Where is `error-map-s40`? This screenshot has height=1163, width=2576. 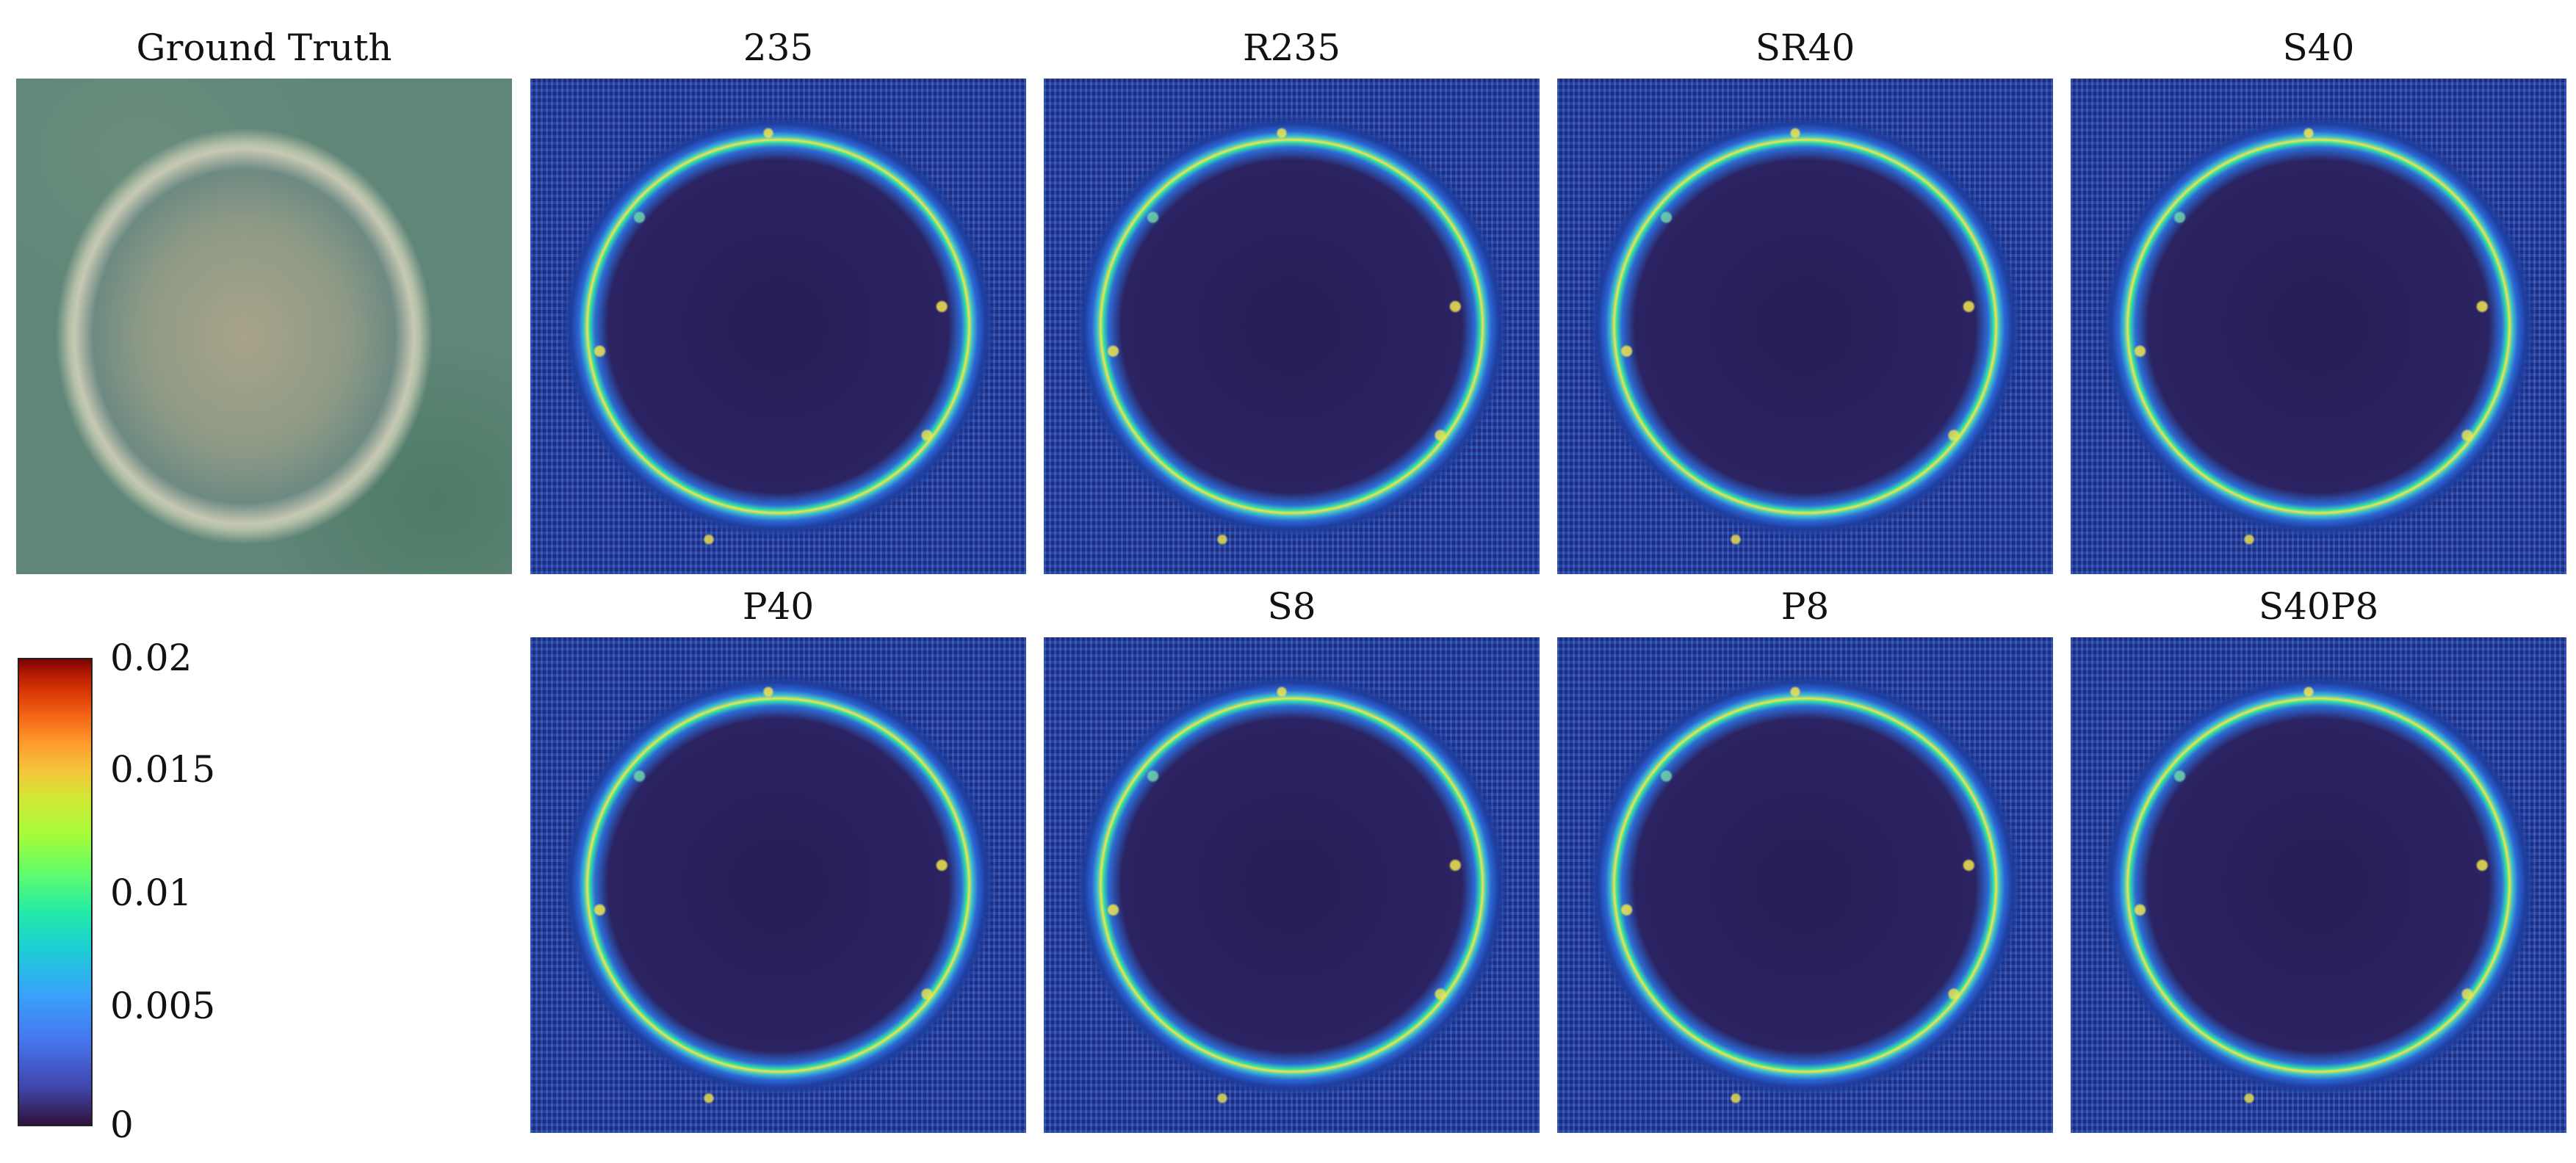 error-map-s40 is located at coordinates (2318, 326).